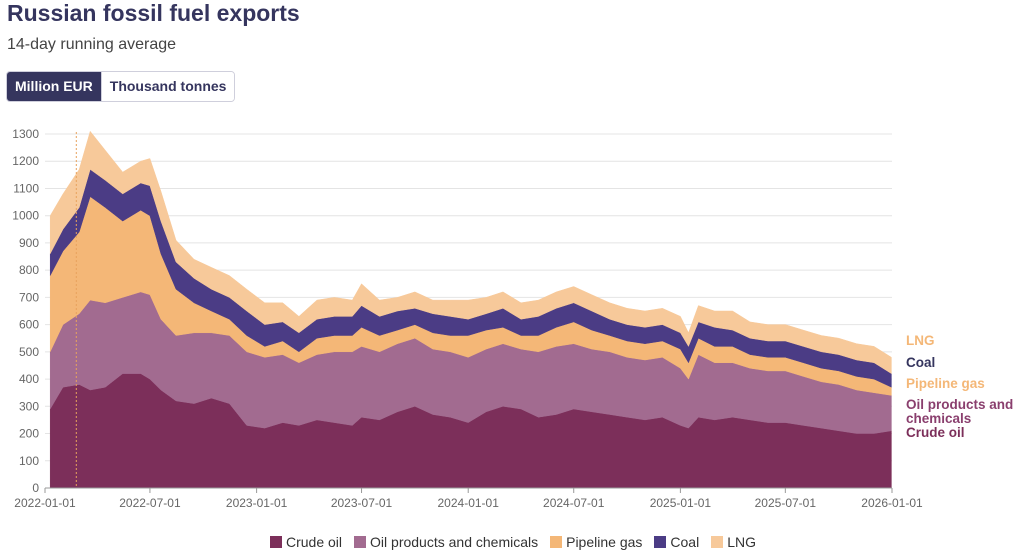  Describe the element at coordinates (25, 134) in the screenshot. I see `y-tick-label: 1300` at that location.